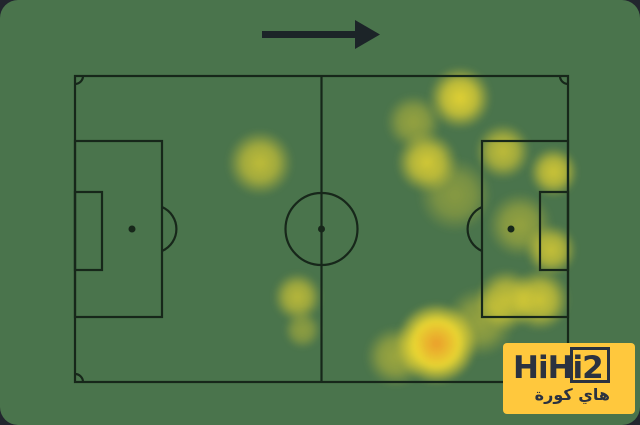 The height and width of the screenshot is (425, 640). What do you see at coordinates (118, 229) in the screenshot?
I see `left-penalty-area` at bounding box center [118, 229].